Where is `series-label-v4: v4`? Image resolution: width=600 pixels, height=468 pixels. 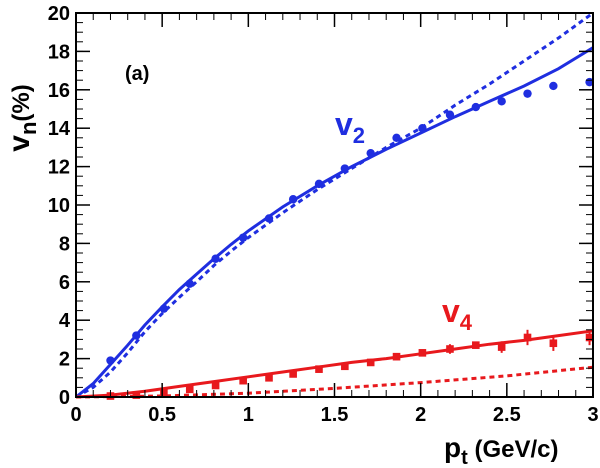 series-label-v4: v4 is located at coordinates (457, 314).